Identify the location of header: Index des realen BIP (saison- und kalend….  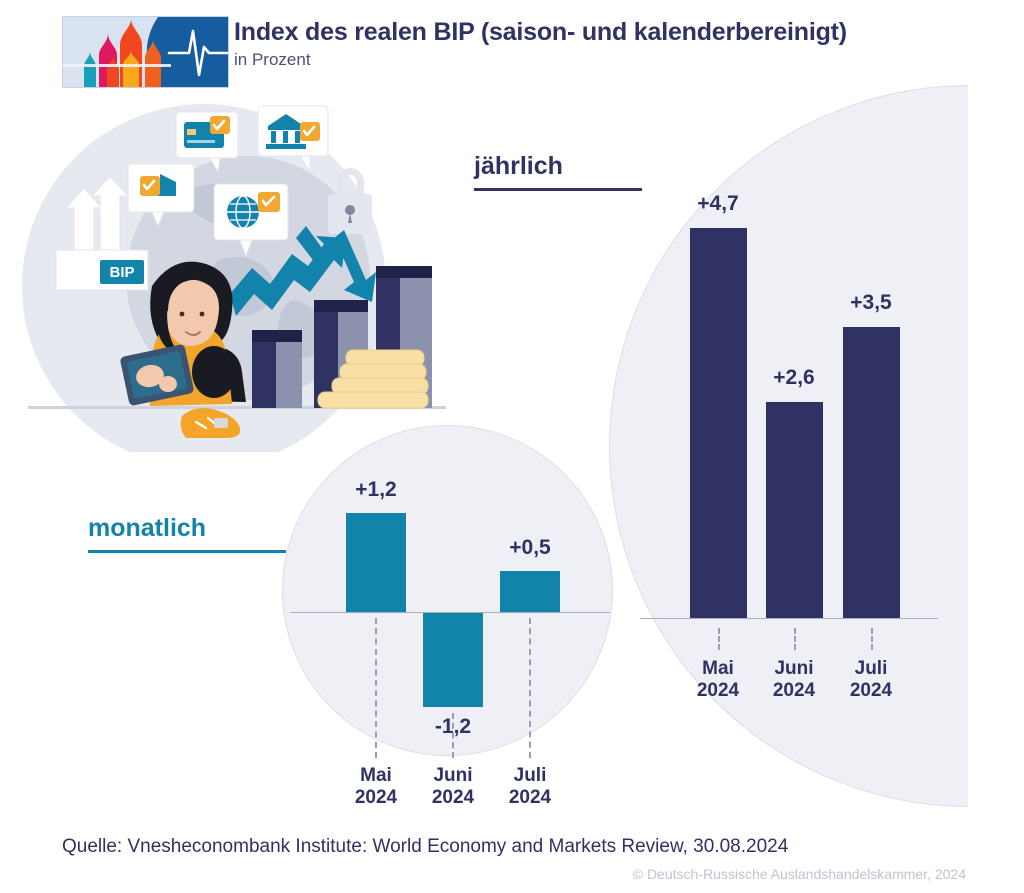
(512, 48).